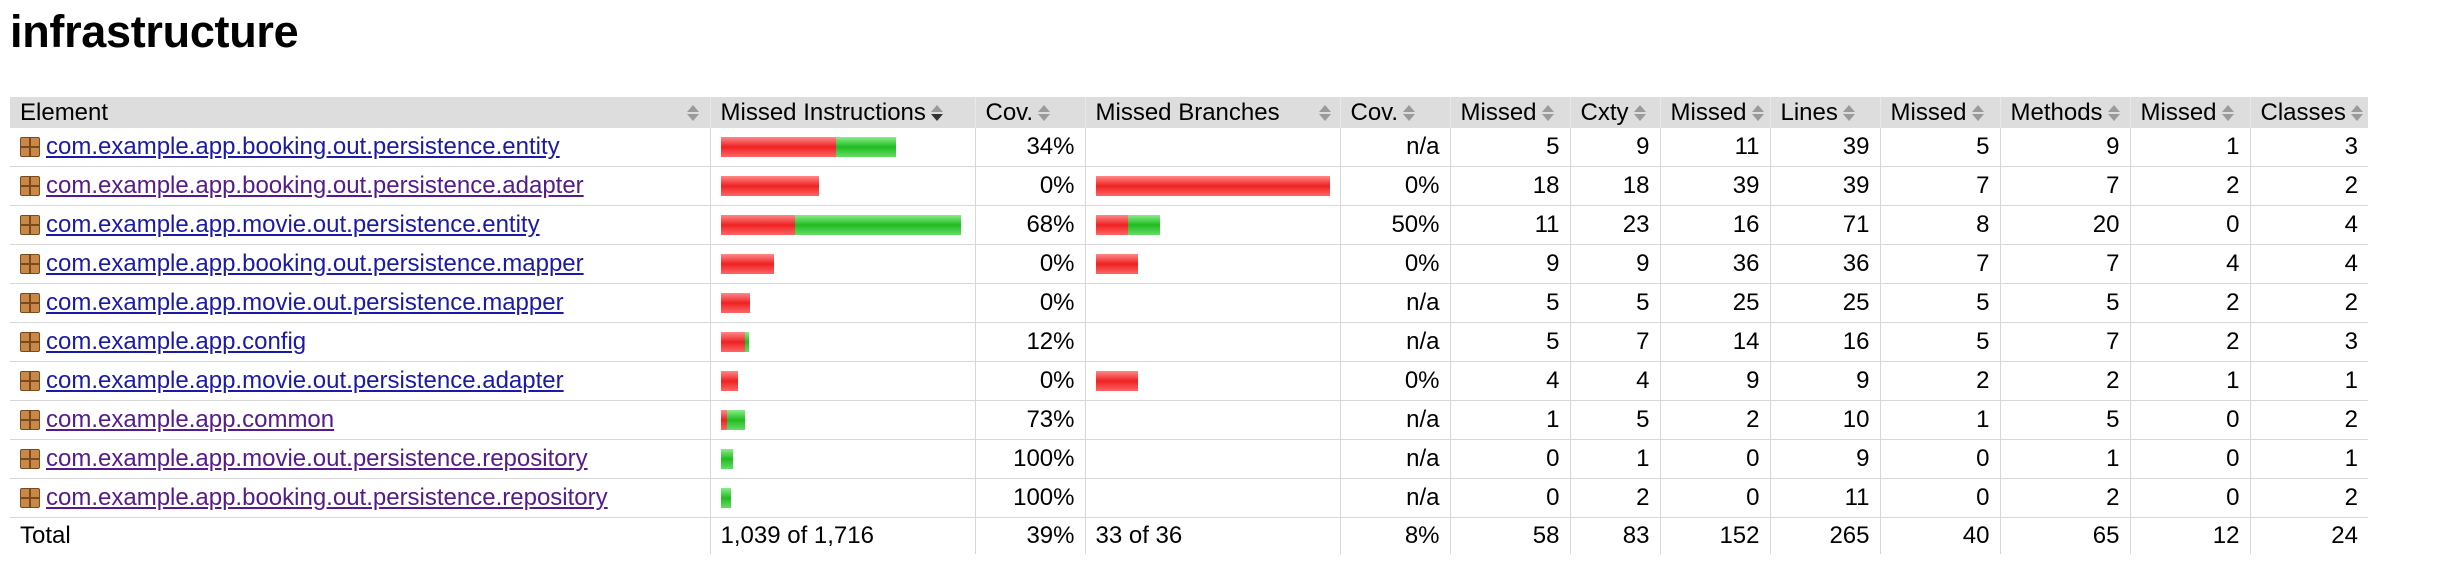 Image resolution: width=2452 pixels, height=572 pixels. I want to click on header-lines: Lines, so click(1824, 112).